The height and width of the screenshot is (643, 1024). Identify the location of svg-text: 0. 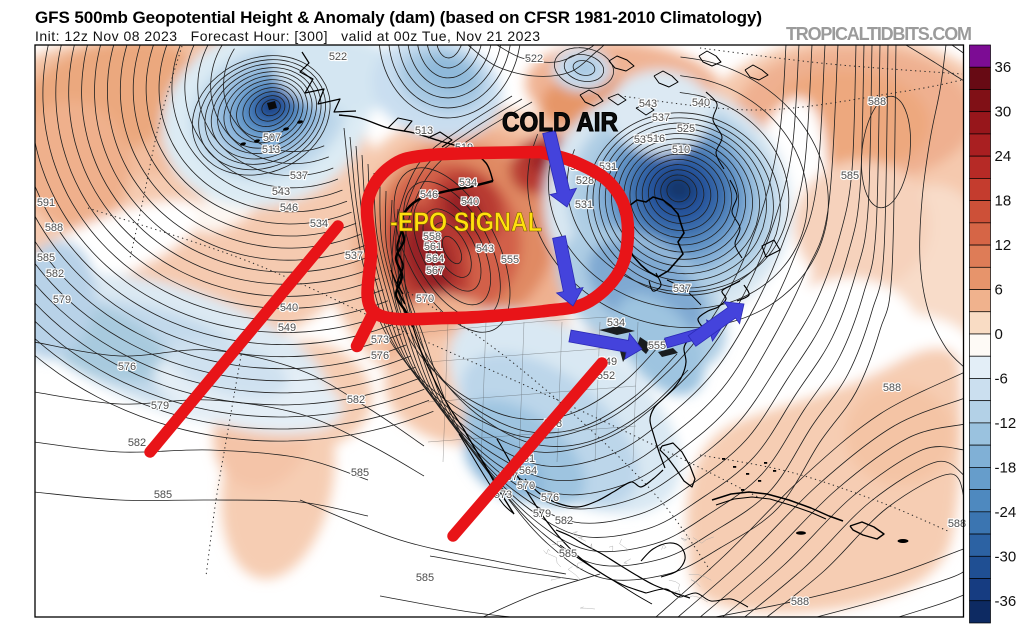
(999, 334).